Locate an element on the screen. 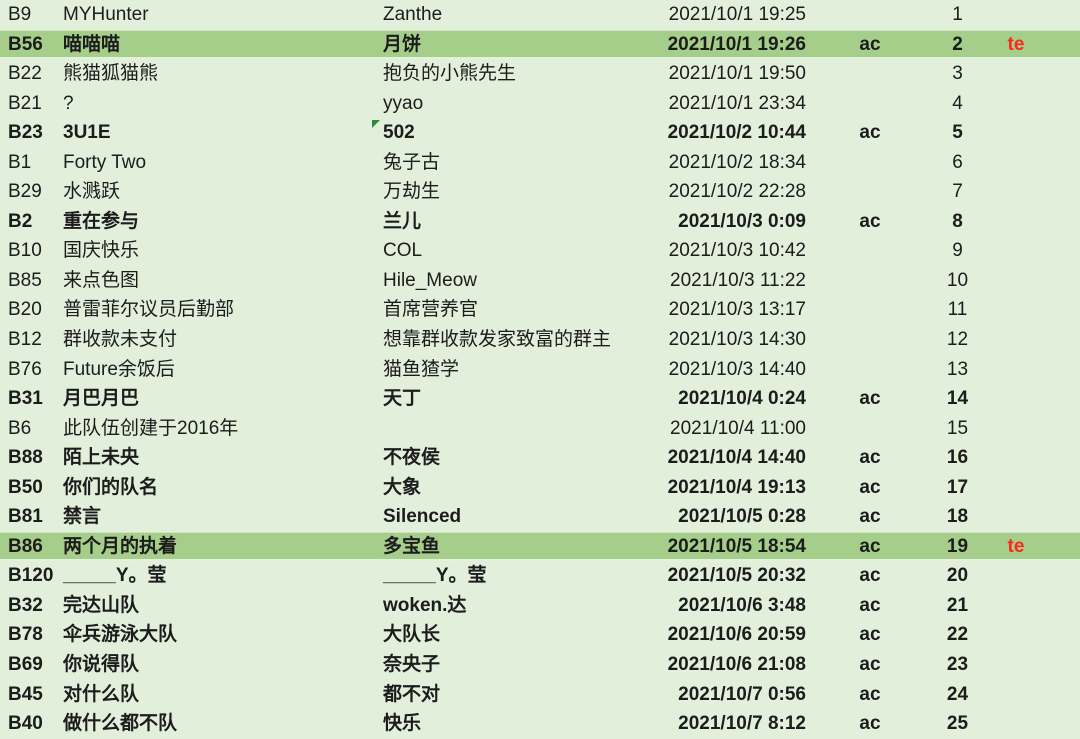  cell-person-name: 天丁 is located at coordinates (496, 399).